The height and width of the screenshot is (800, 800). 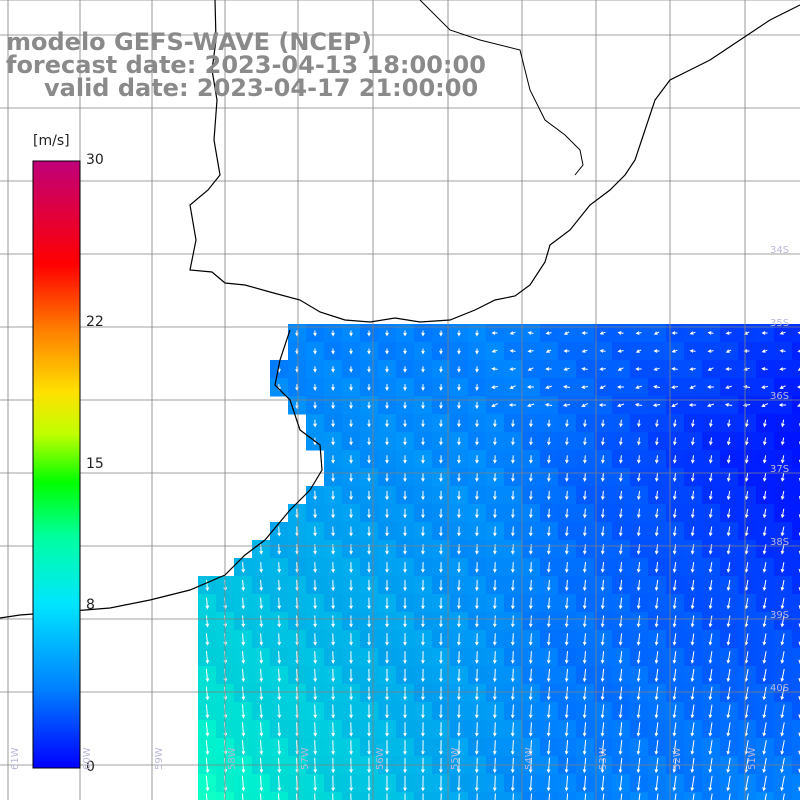 I want to click on colorbar-tick-label: 15, so click(x=95, y=463).